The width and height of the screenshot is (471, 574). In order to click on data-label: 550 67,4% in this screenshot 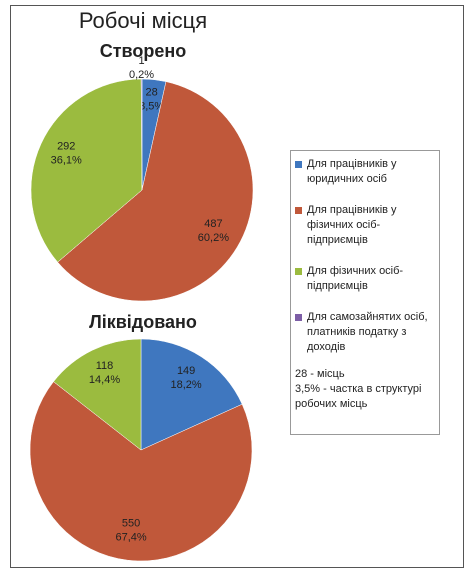, I will do `click(130, 531)`.